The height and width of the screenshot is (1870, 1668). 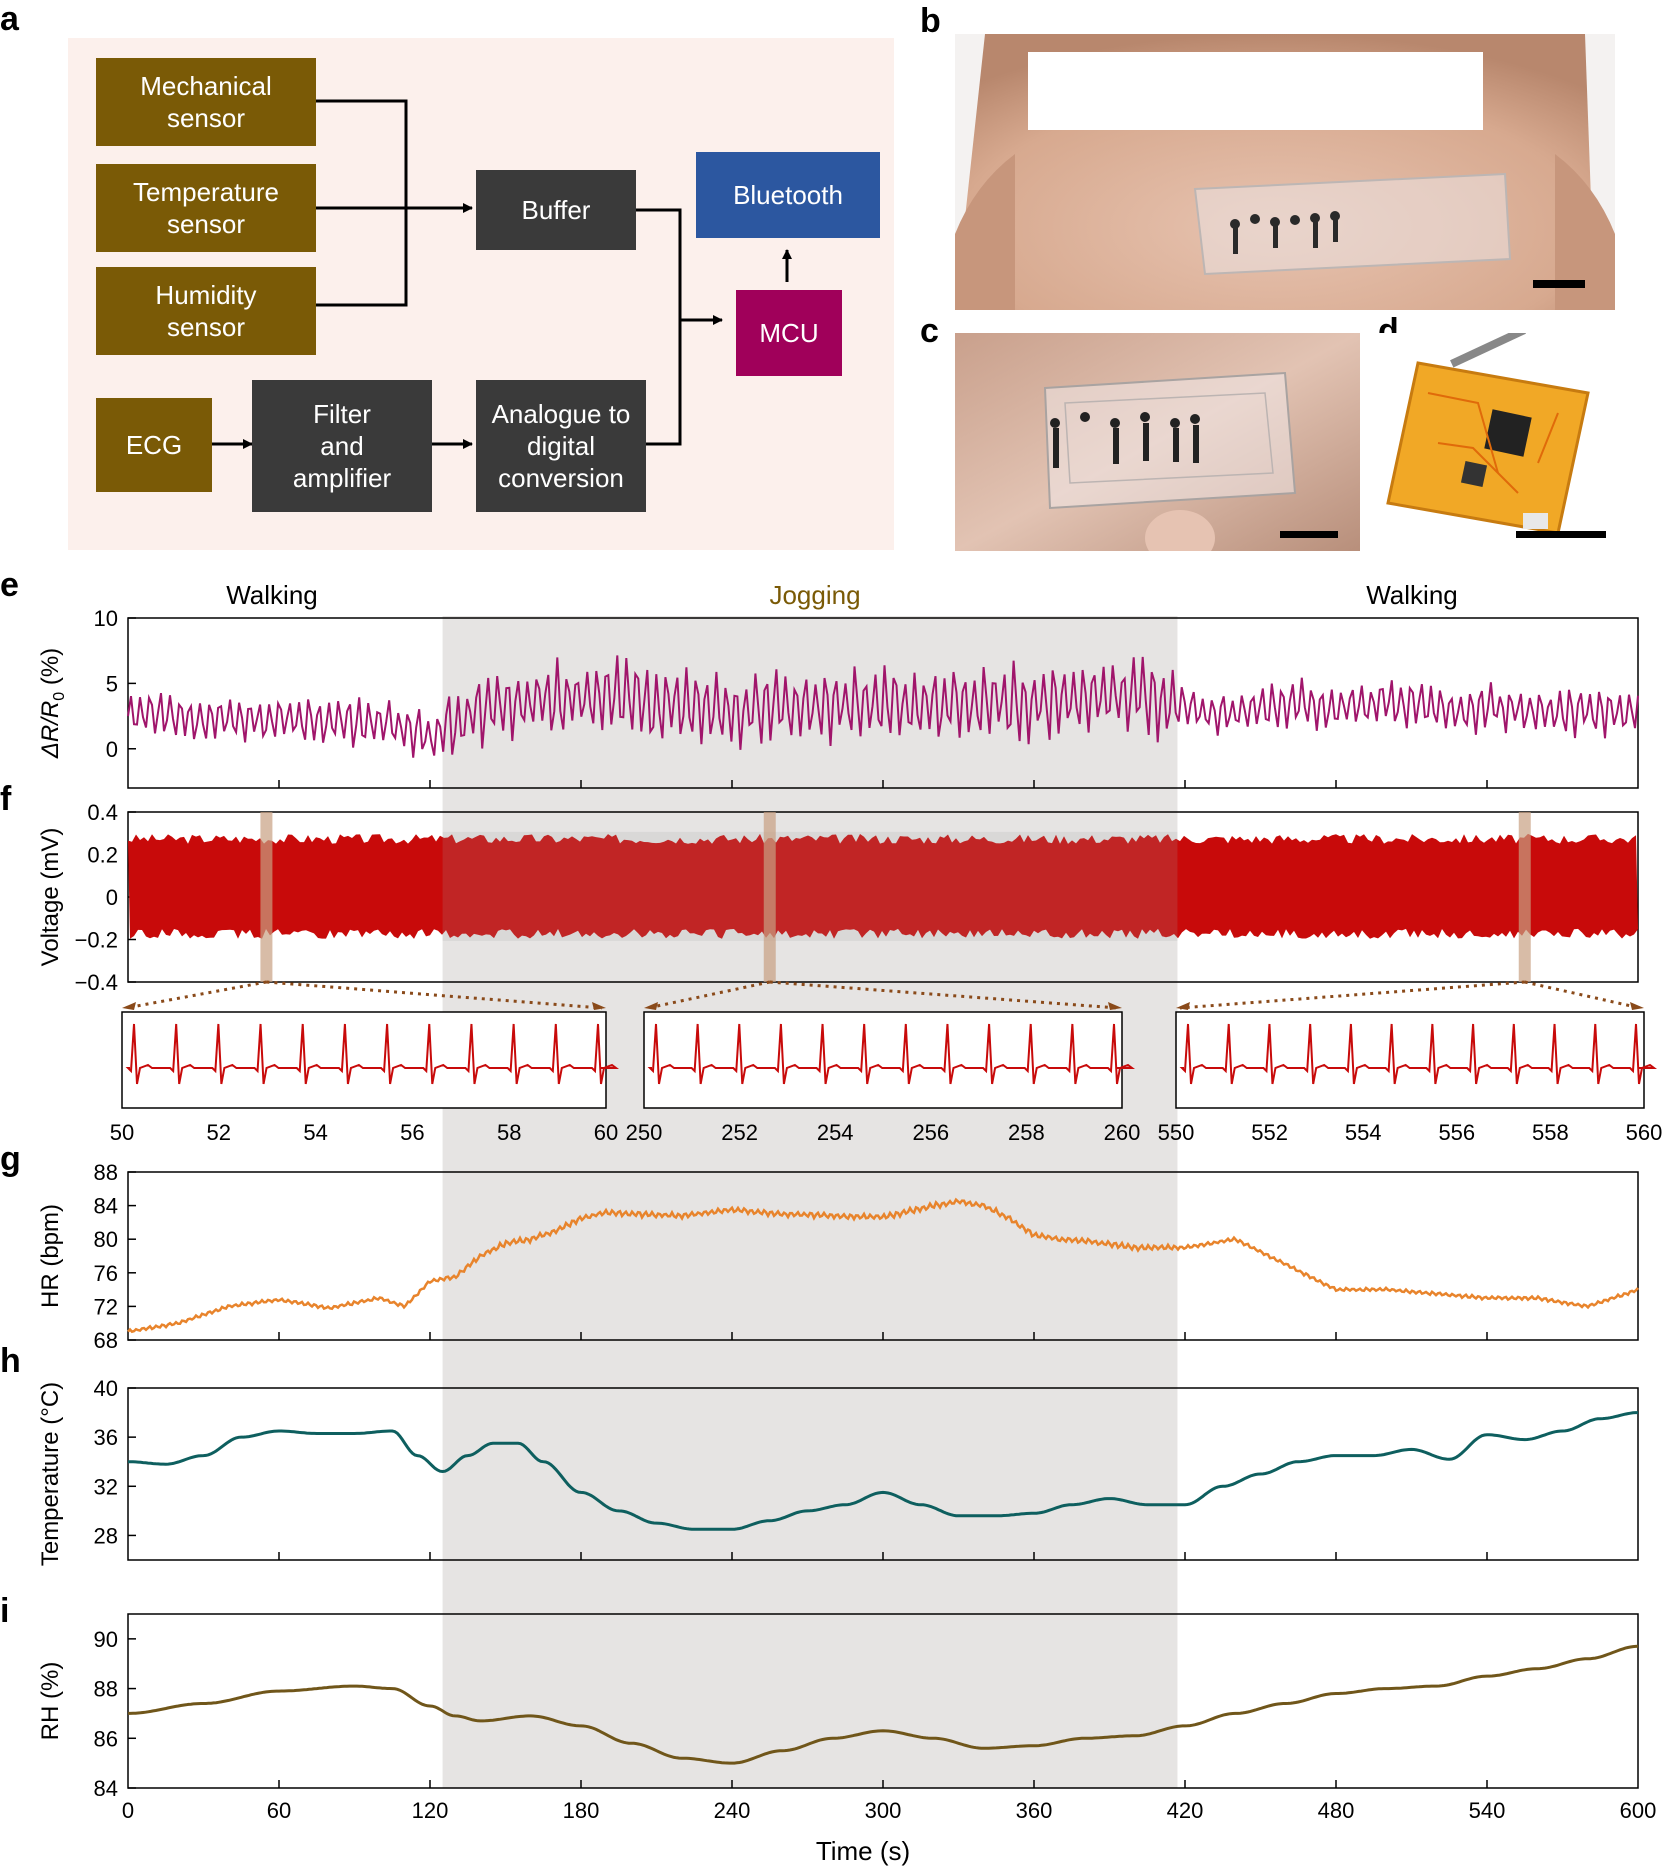 I want to click on chart-i-xtick-label: 120, so click(x=430, y=1810).